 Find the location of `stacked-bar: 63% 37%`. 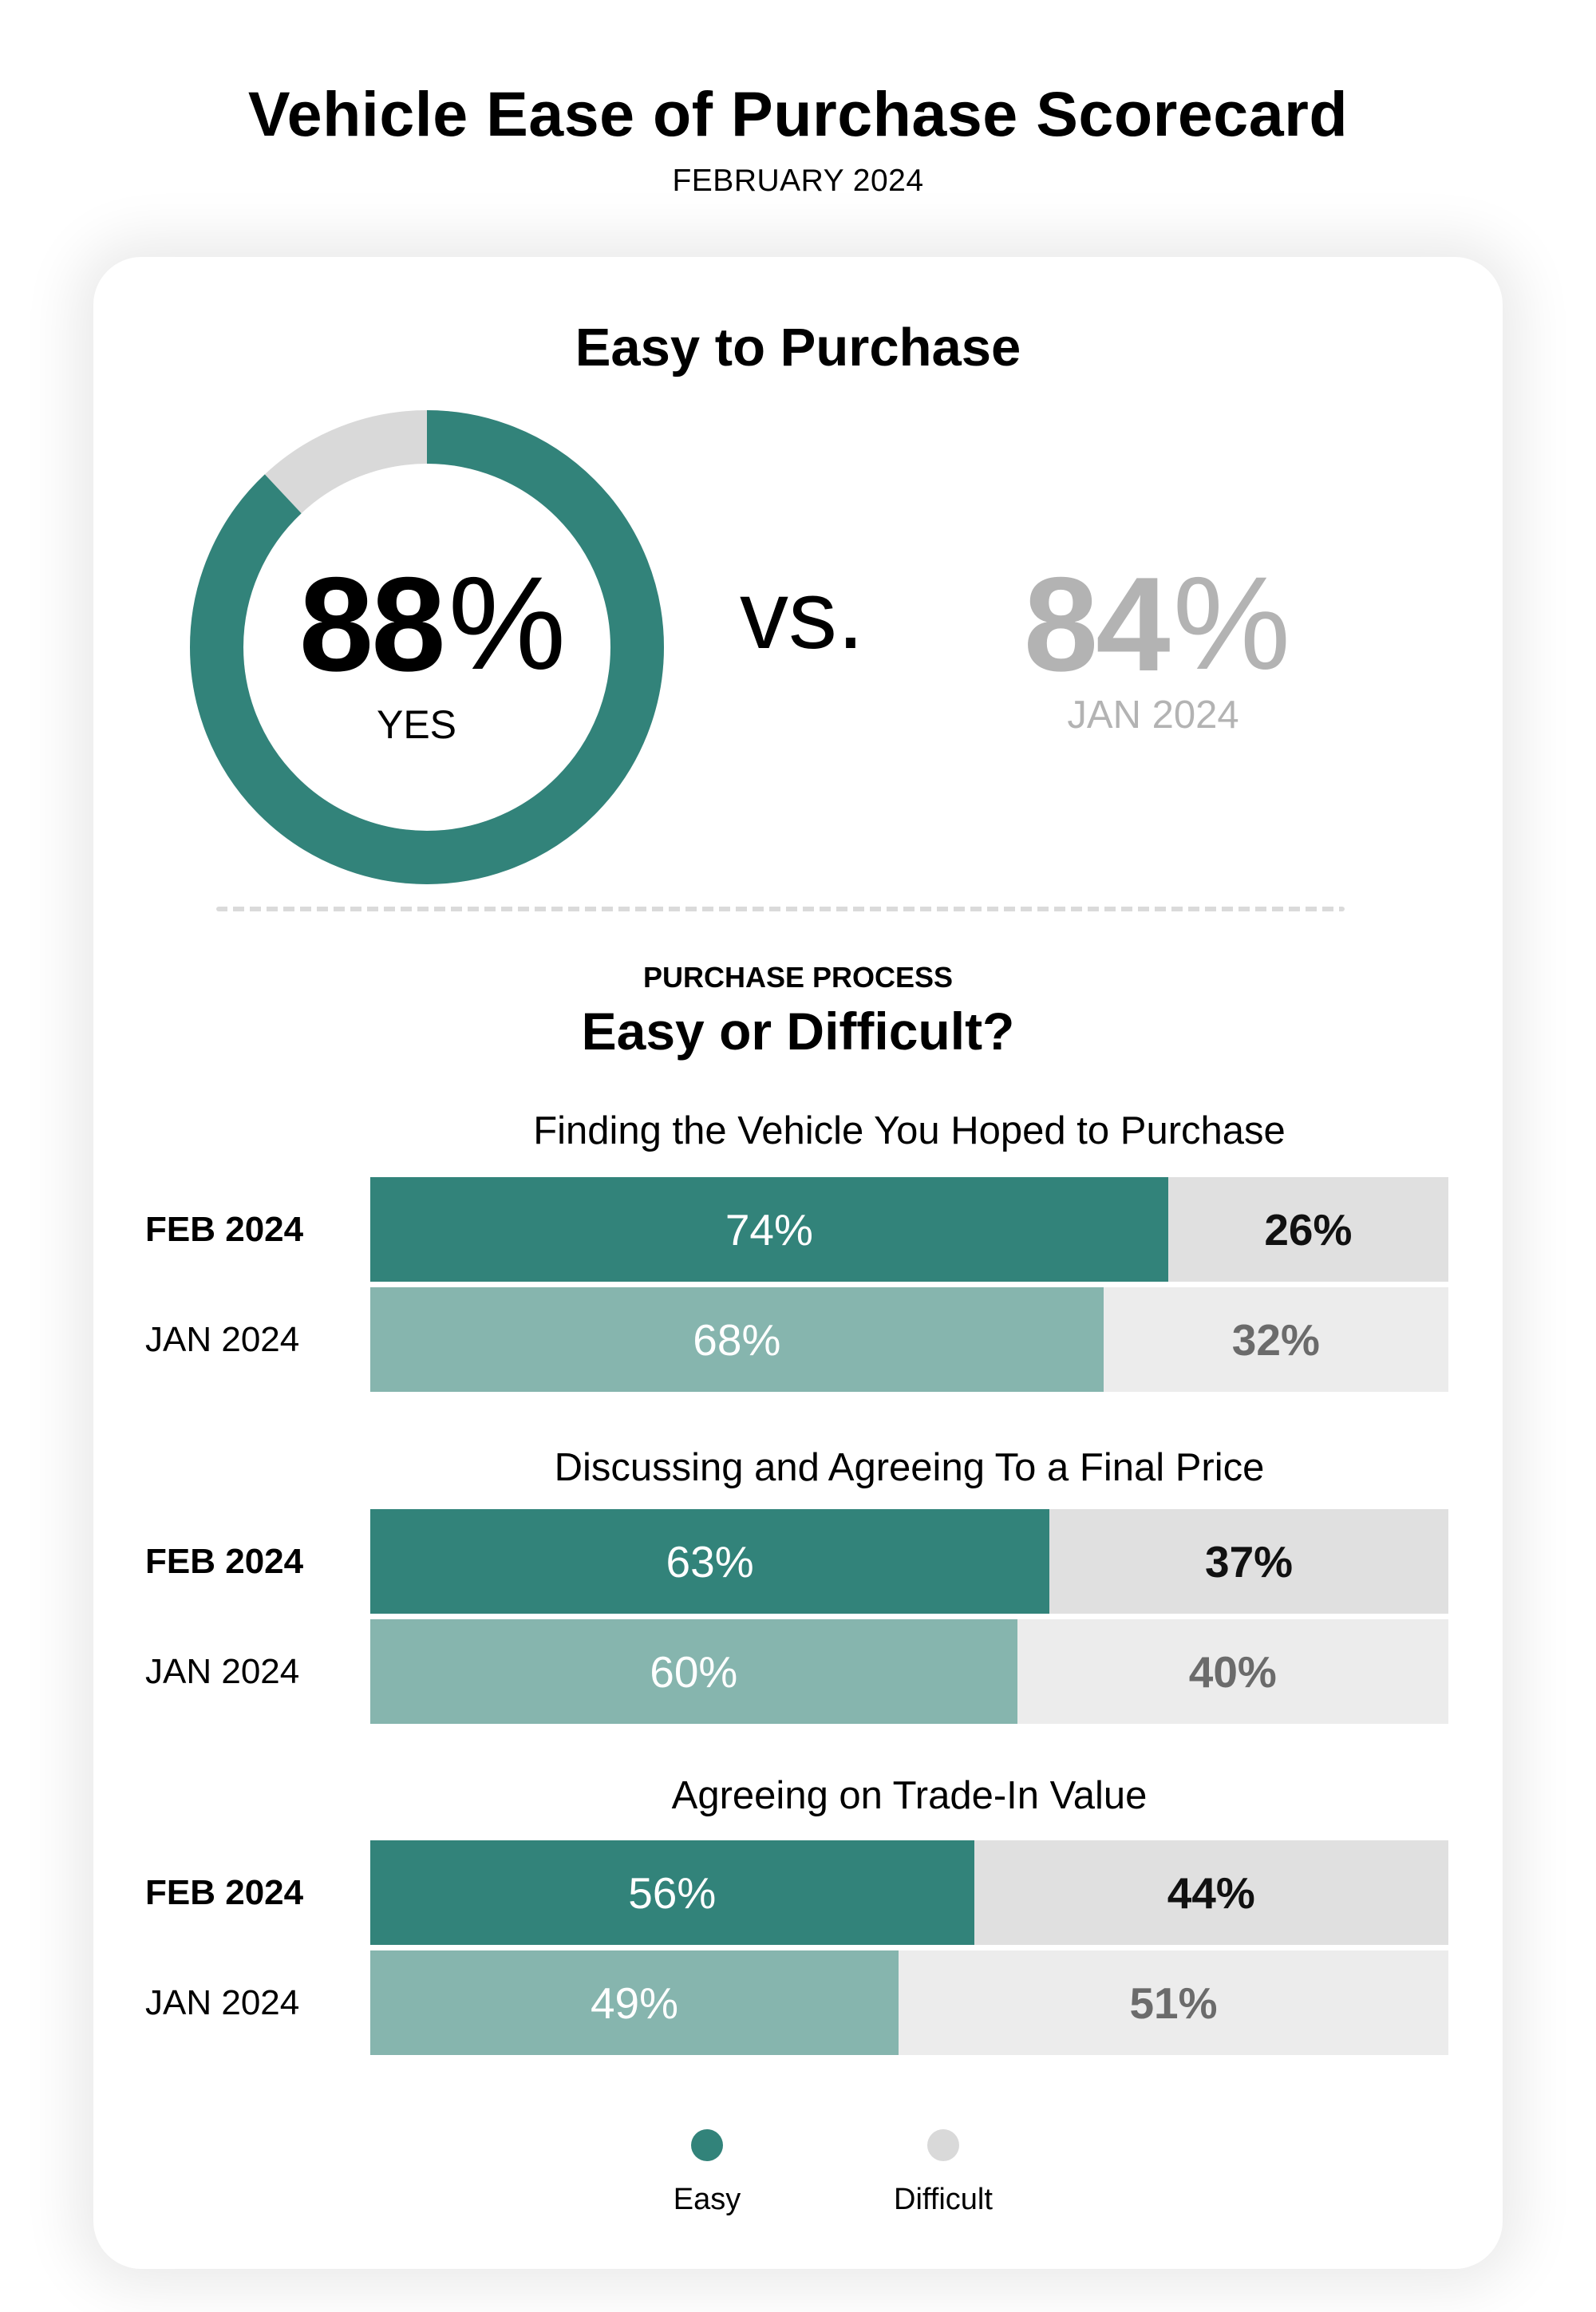

stacked-bar: 63% 37% is located at coordinates (909, 1561).